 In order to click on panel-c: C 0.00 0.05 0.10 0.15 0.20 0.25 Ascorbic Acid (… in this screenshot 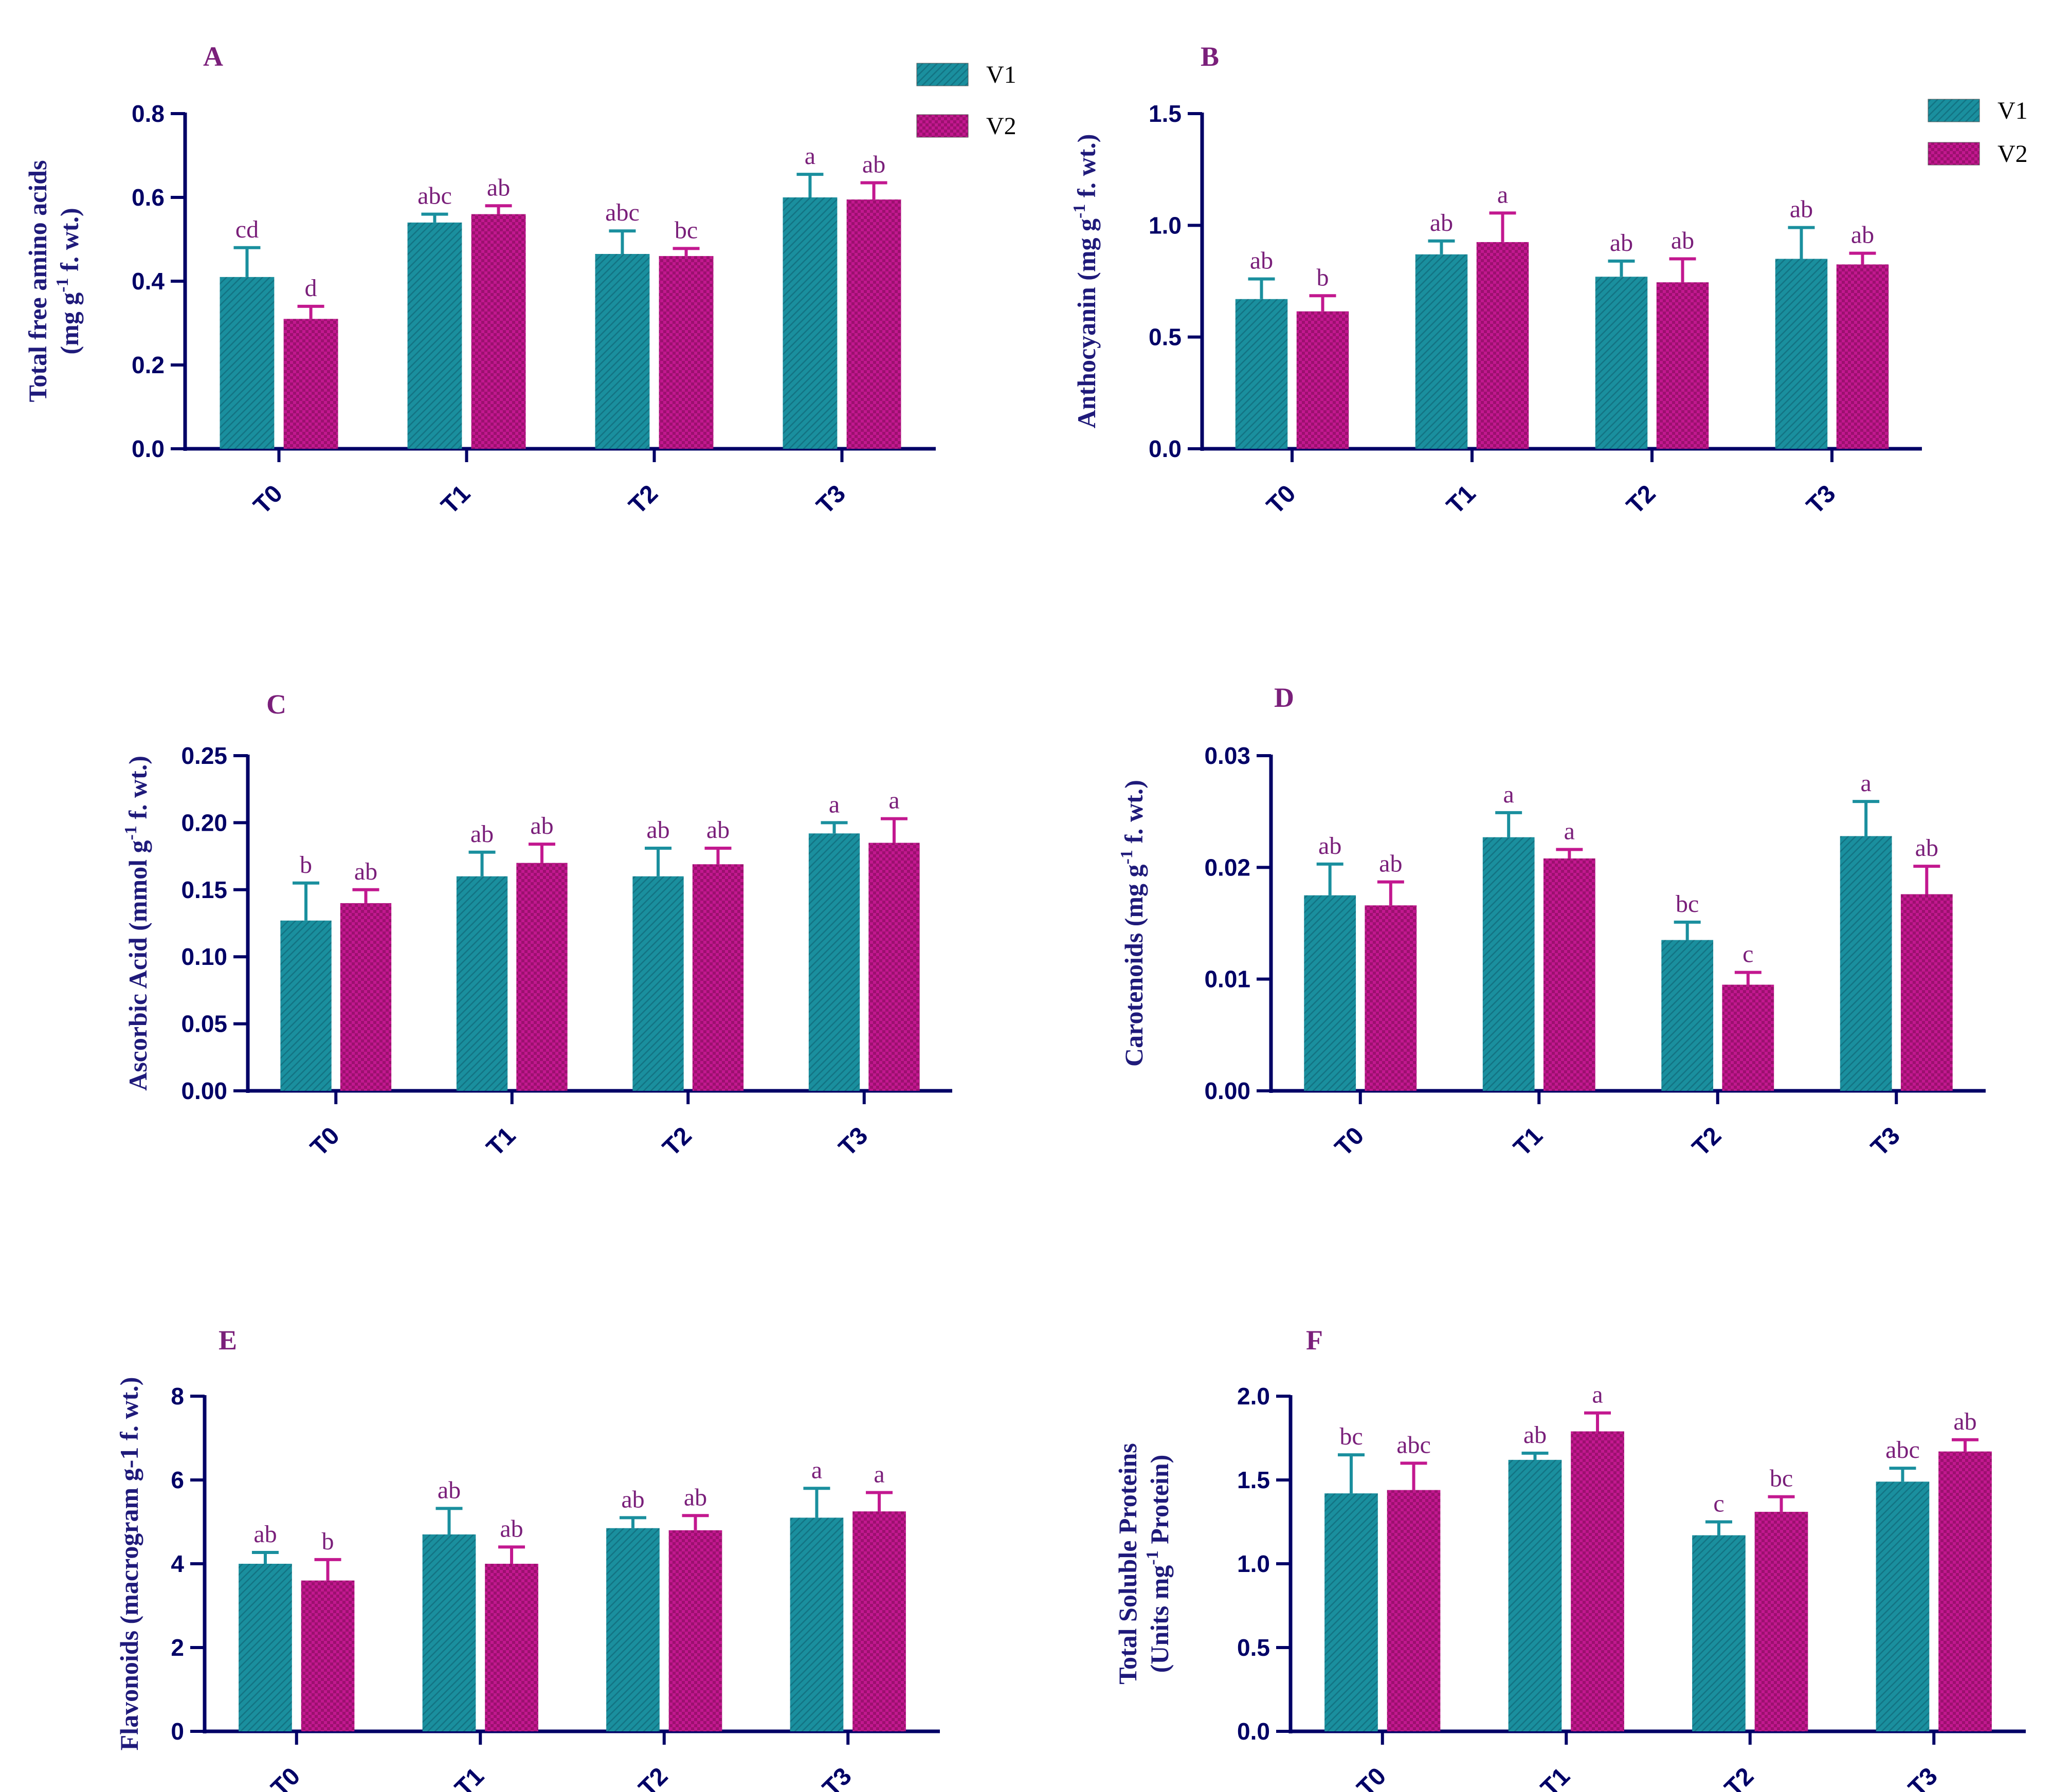, I will do `click(536, 925)`.